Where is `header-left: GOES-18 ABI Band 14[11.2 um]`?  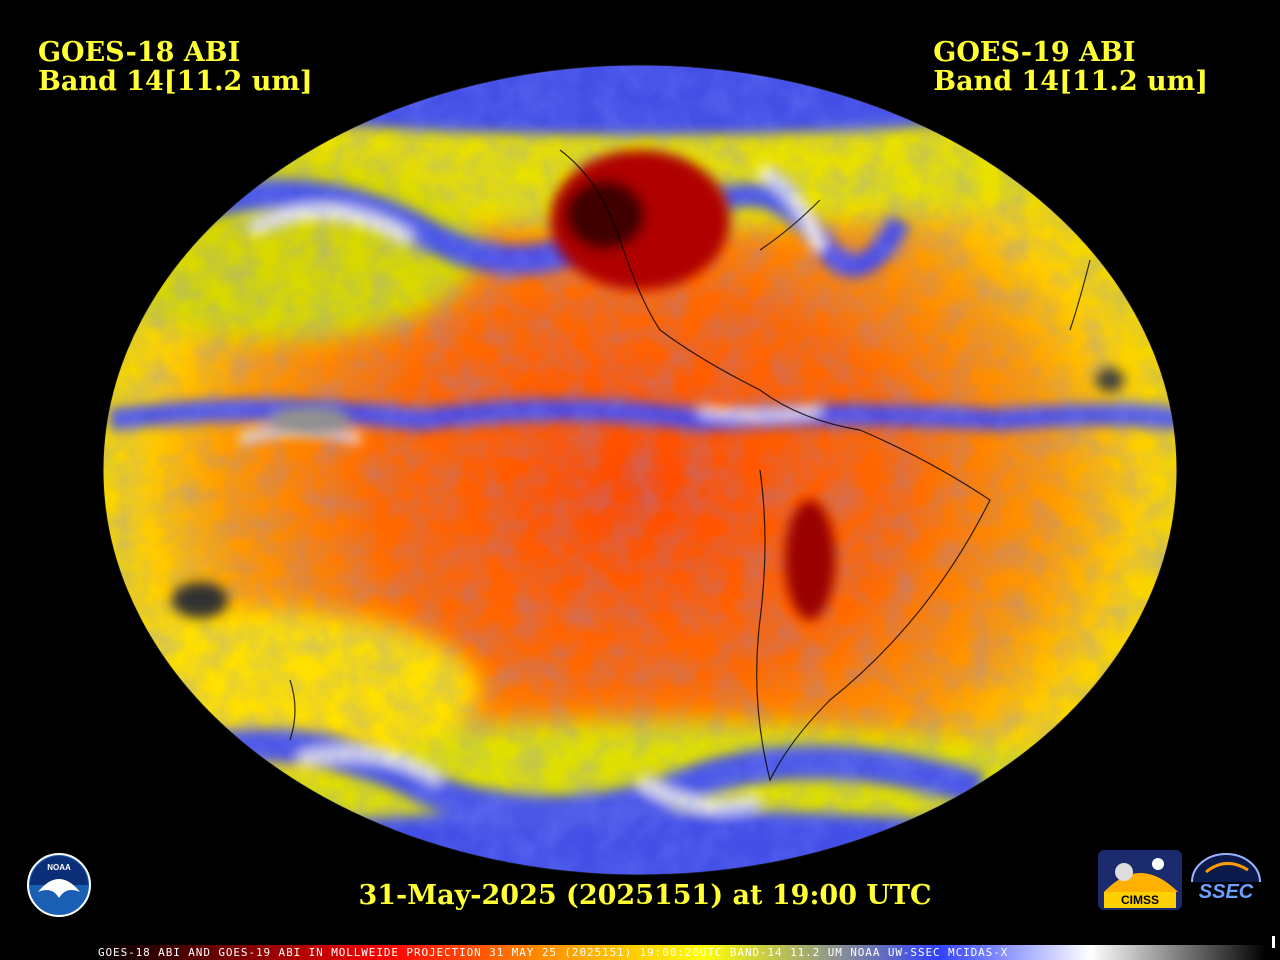
header-left: GOES-18 ABI Band 14[11.2 um] is located at coordinates (175, 67).